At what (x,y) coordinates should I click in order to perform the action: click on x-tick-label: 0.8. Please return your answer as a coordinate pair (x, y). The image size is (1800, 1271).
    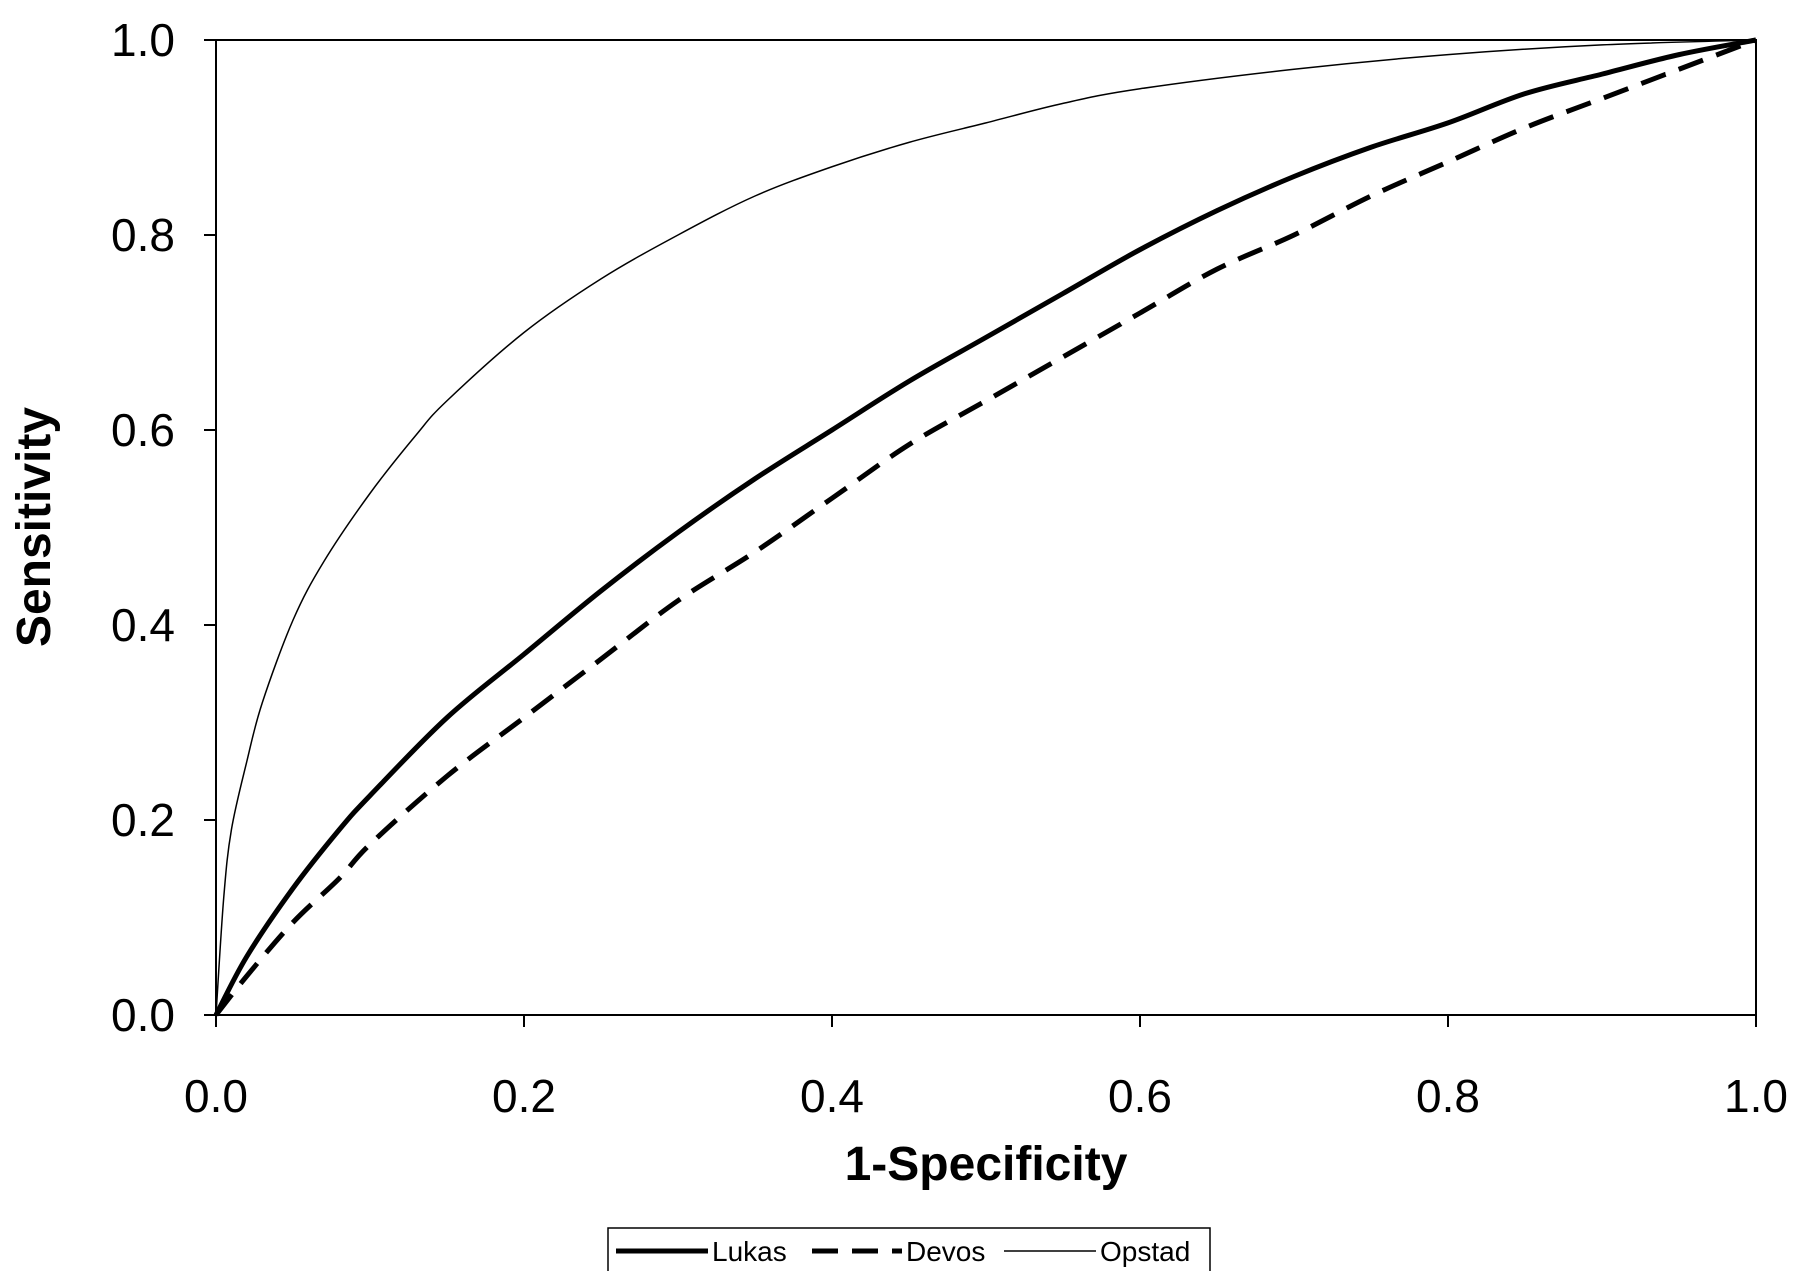
    Looking at the image, I should click on (1448, 1096).